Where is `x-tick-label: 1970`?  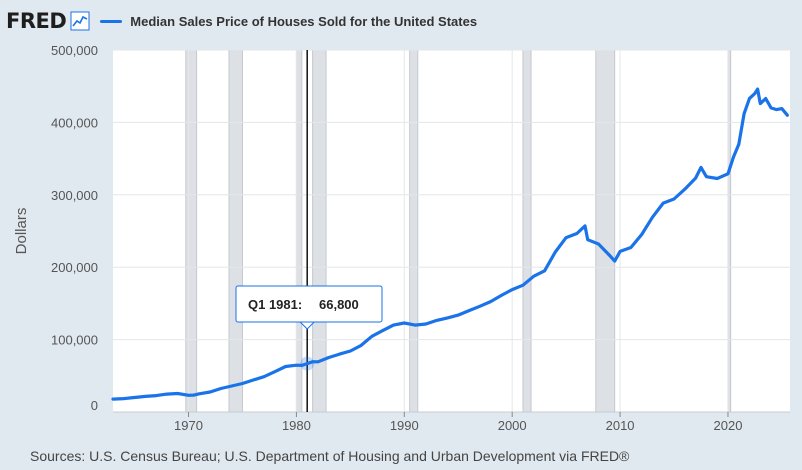 x-tick-label: 1970 is located at coordinates (188, 425).